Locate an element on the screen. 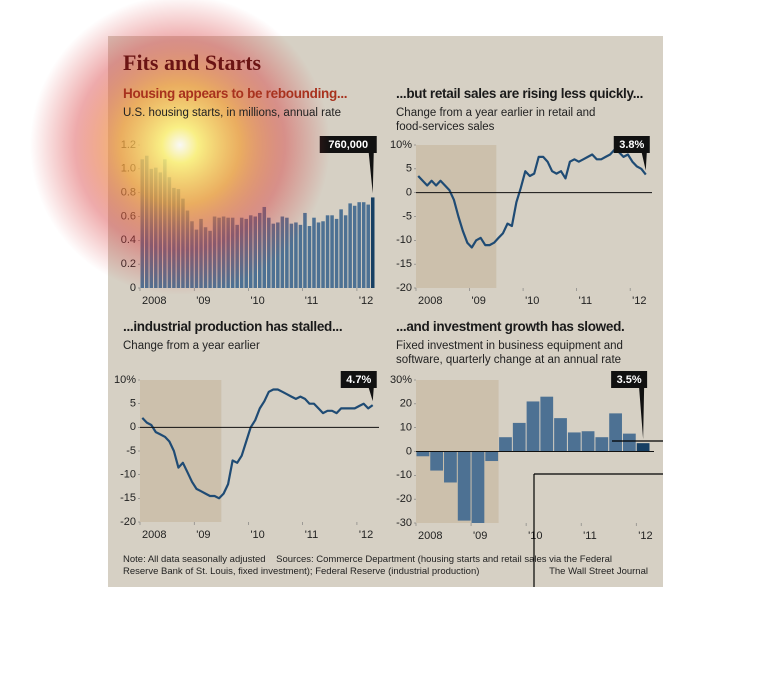 The height and width of the screenshot is (682, 770). value-label: 3.8% is located at coordinates (631, 145).